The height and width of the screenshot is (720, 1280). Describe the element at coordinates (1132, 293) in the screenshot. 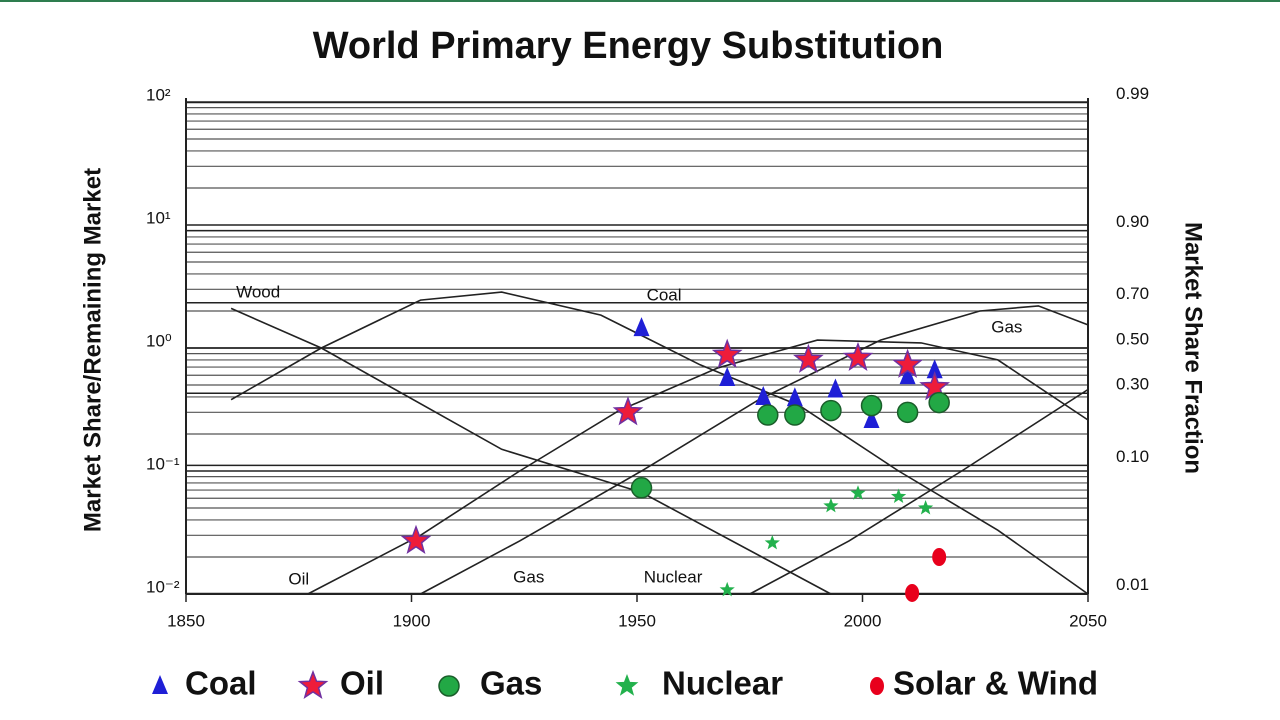

I see `y2-tick-label: 0.70` at that location.